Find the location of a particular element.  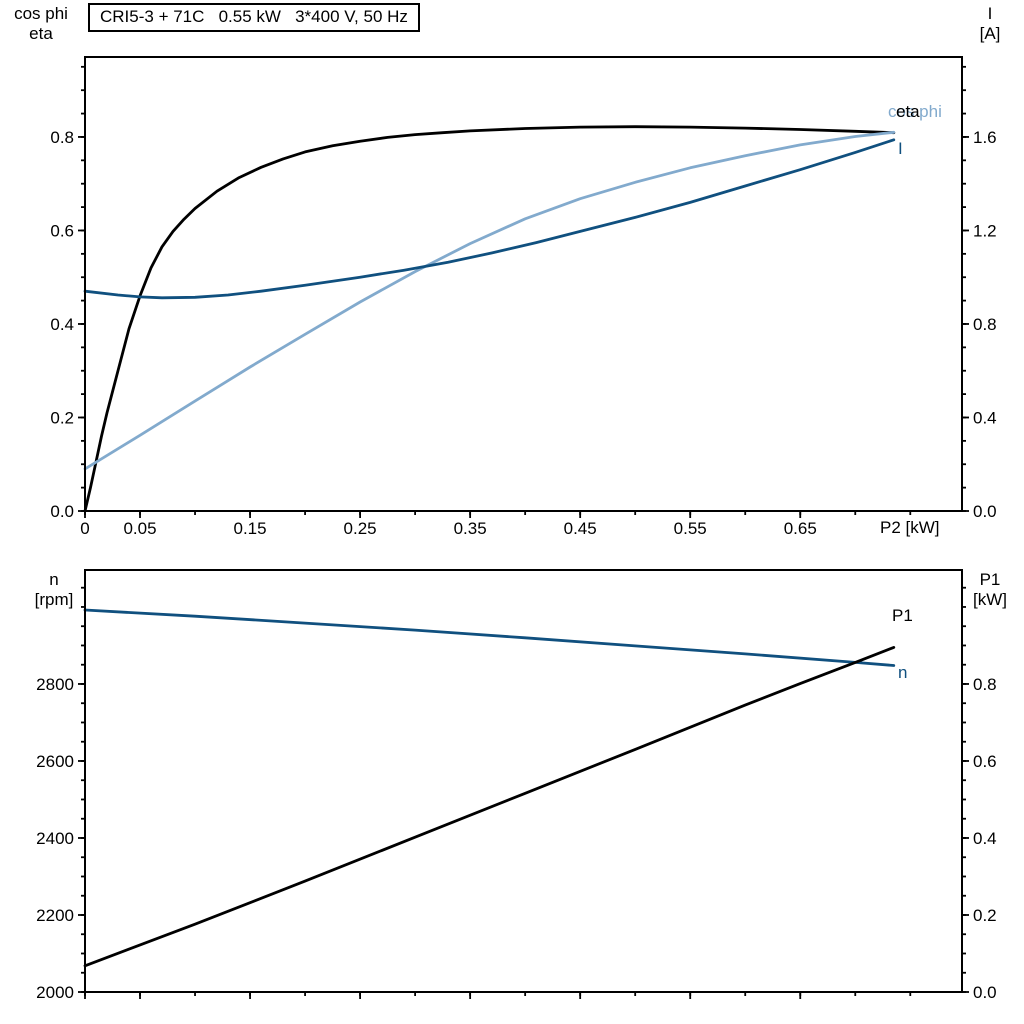

axis-title-current: I is located at coordinates (990, 13).